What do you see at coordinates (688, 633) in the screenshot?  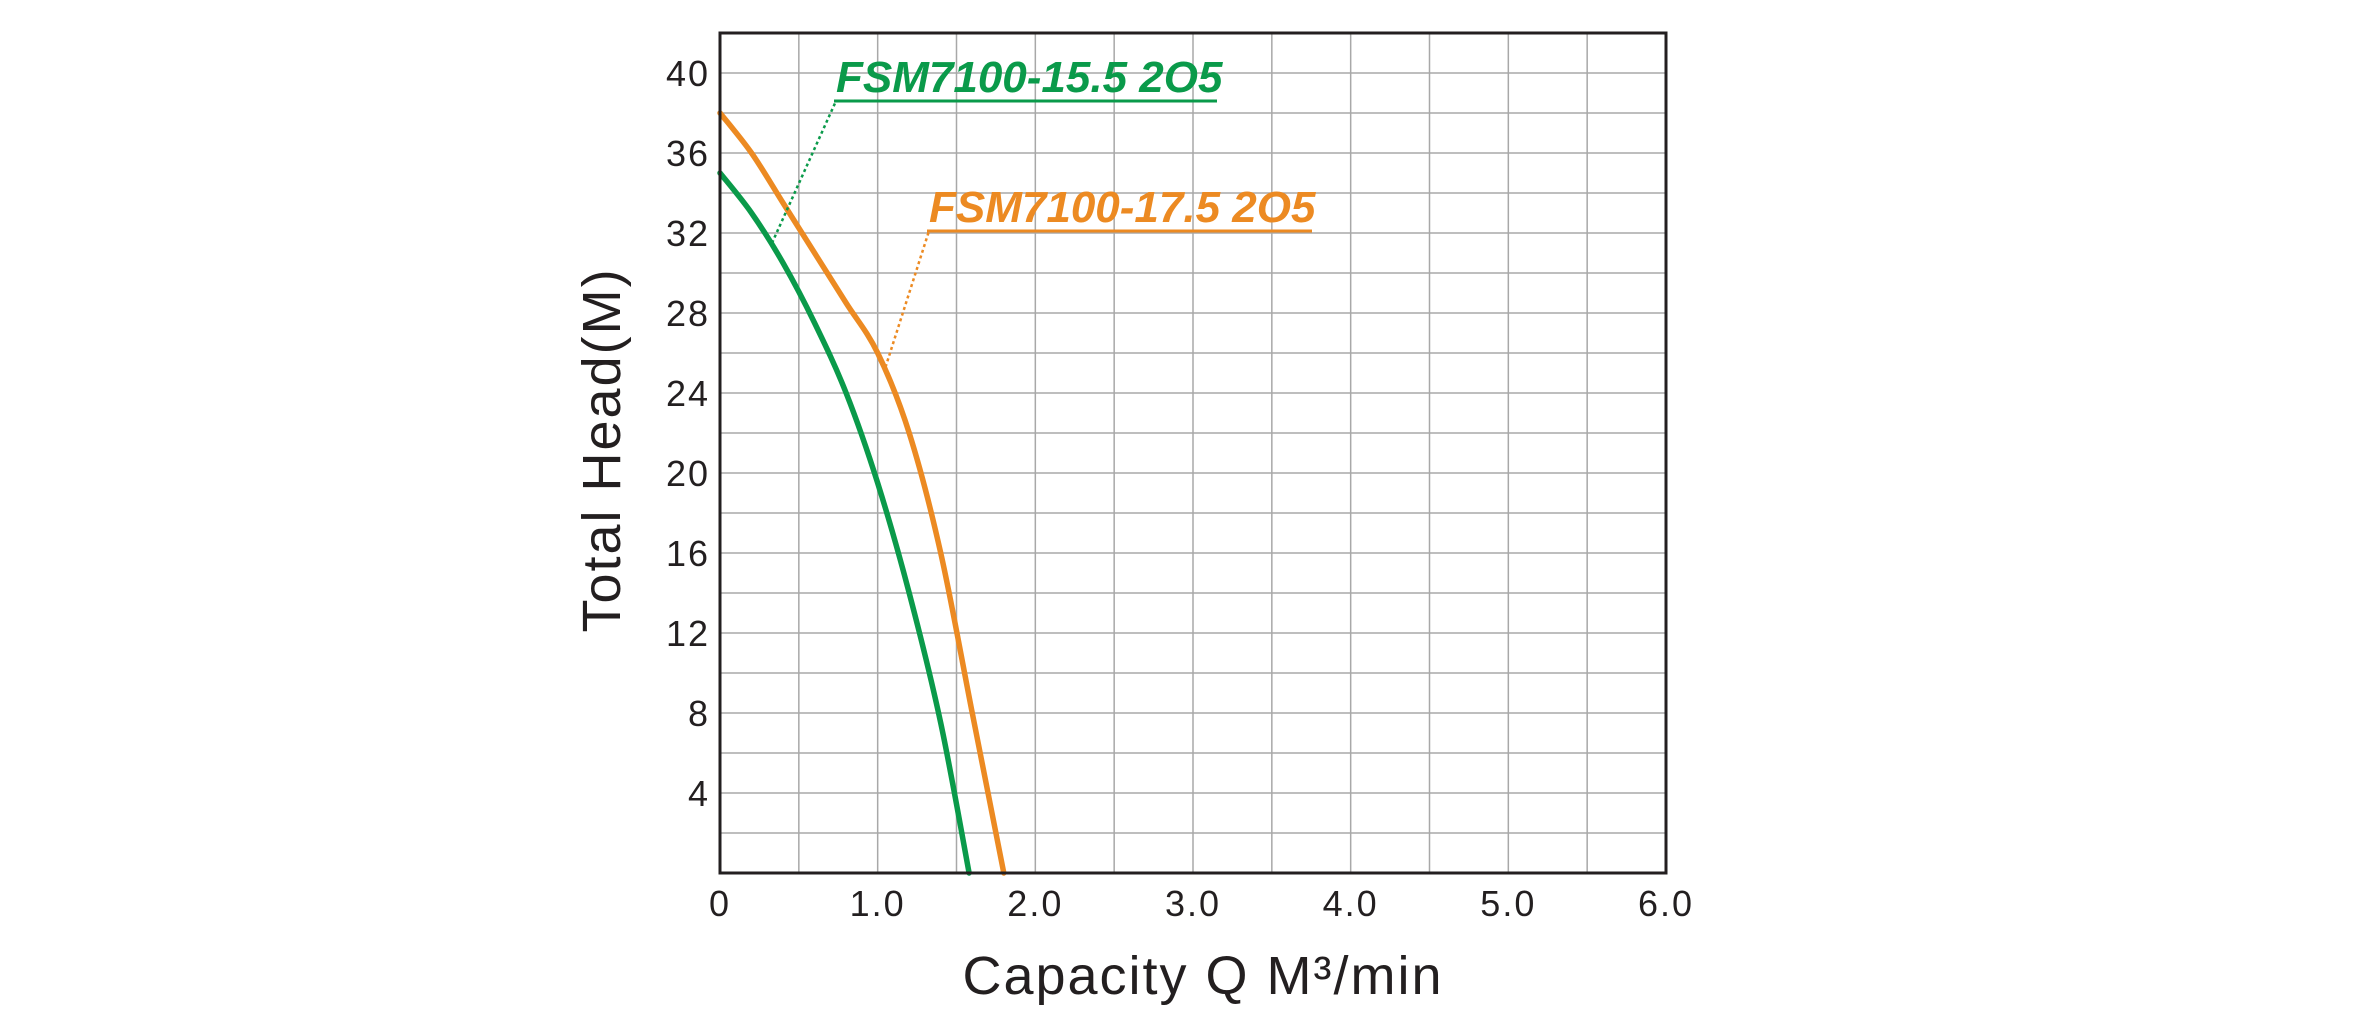 I see `y-tick-label: 12` at bounding box center [688, 633].